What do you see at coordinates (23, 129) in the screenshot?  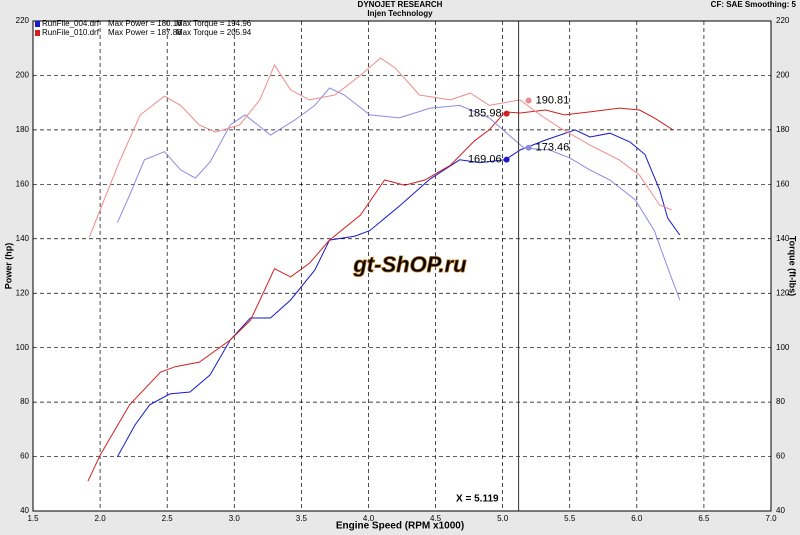 I see `y-tick-label: 180` at bounding box center [23, 129].